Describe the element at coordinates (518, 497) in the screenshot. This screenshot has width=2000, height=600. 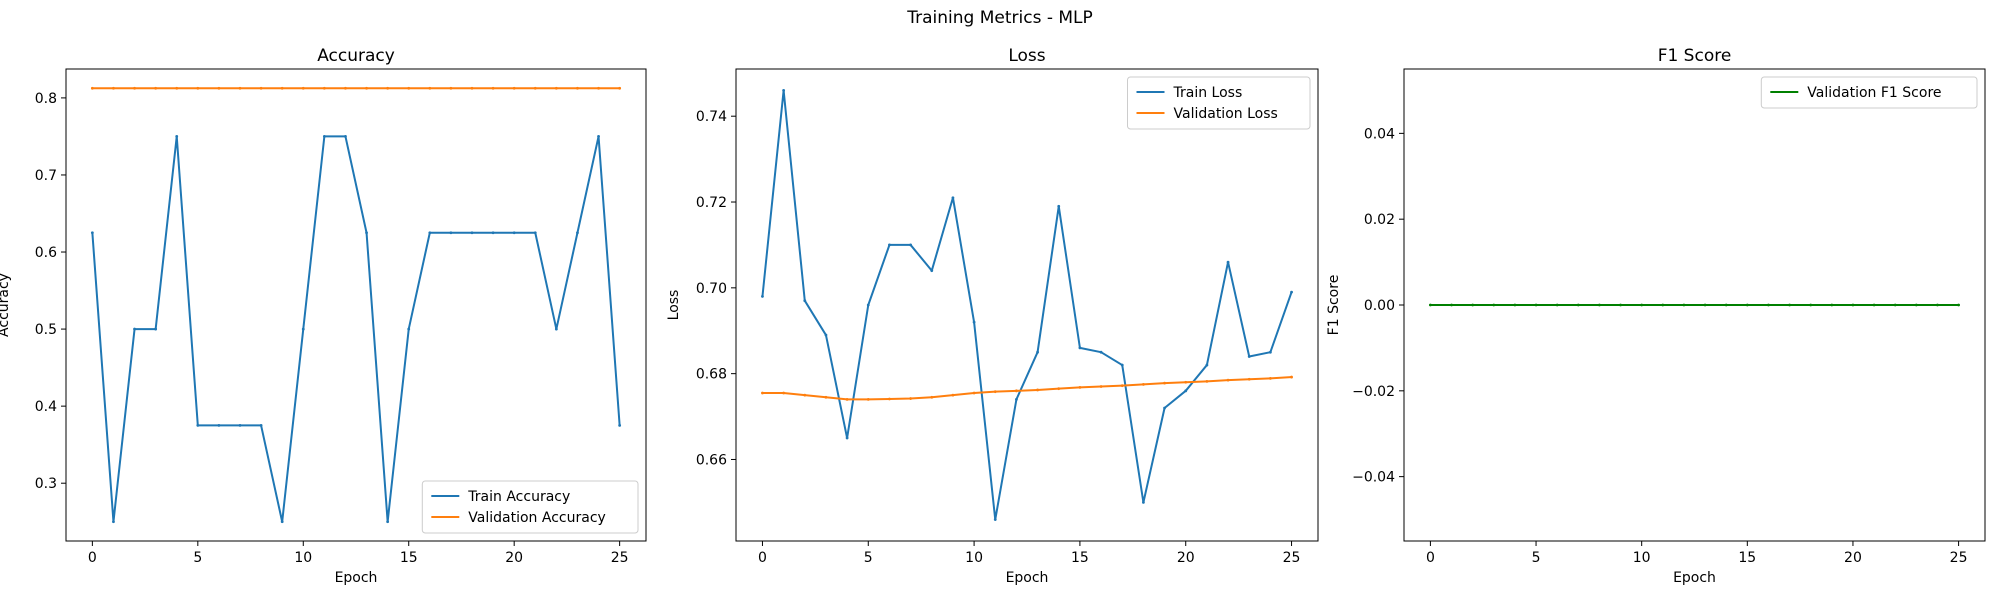
I see `legend-label: Train Accuracy` at that location.